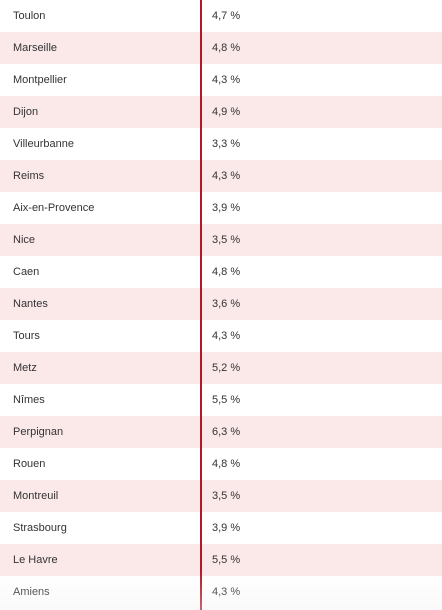 Image resolution: width=442 pixels, height=610 pixels. Describe the element at coordinates (31, 592) in the screenshot. I see `city-cell: Amiens` at that location.